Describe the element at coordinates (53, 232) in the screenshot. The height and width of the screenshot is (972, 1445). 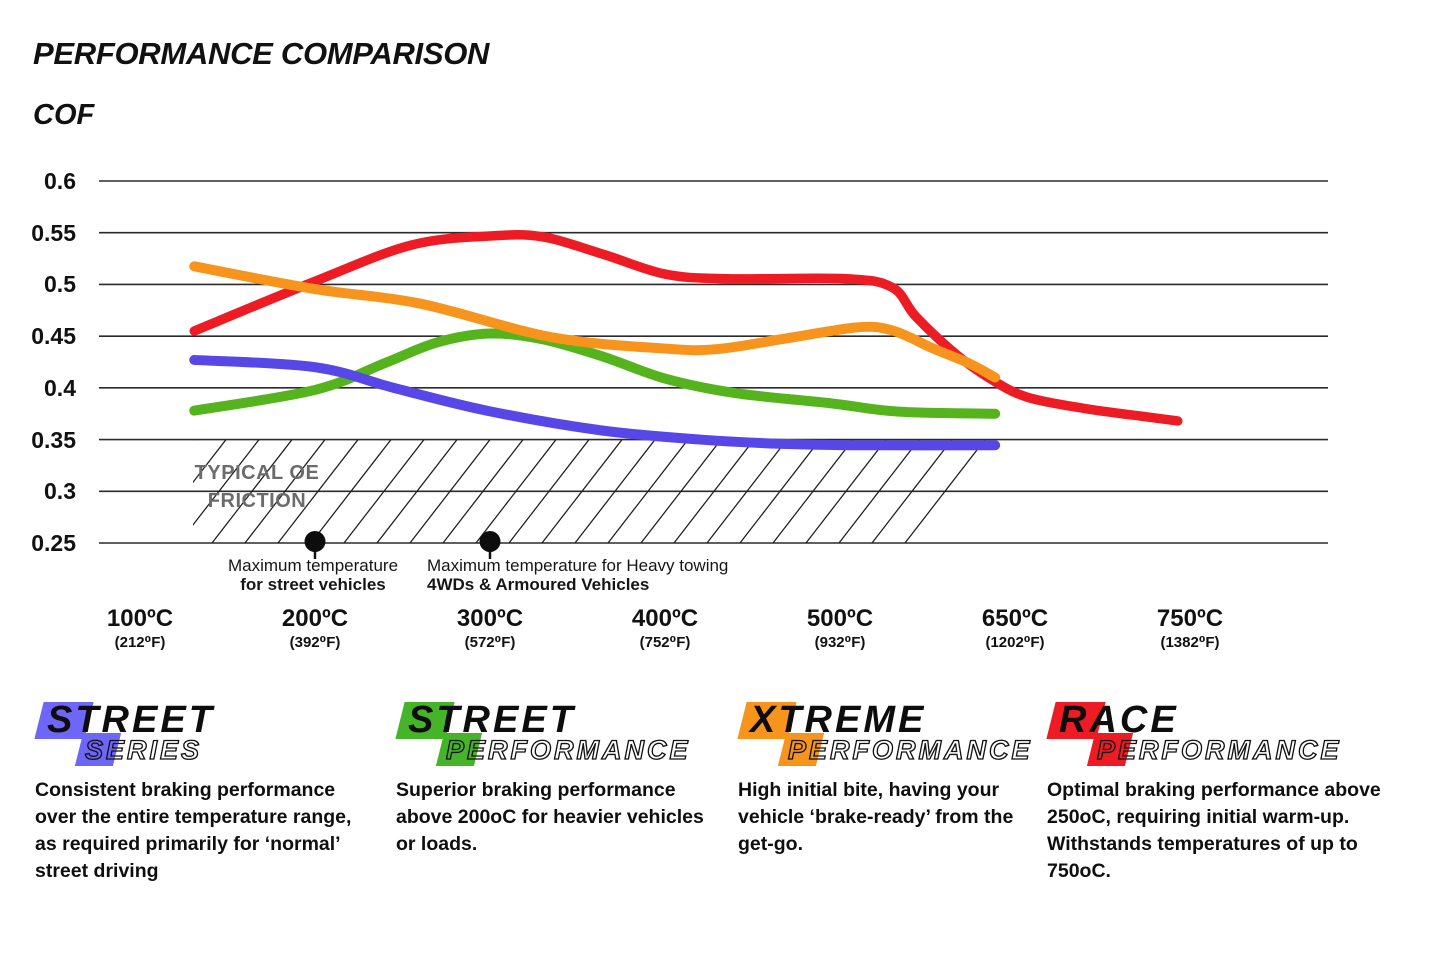
I see `y-tick-label: 0.55` at that location.